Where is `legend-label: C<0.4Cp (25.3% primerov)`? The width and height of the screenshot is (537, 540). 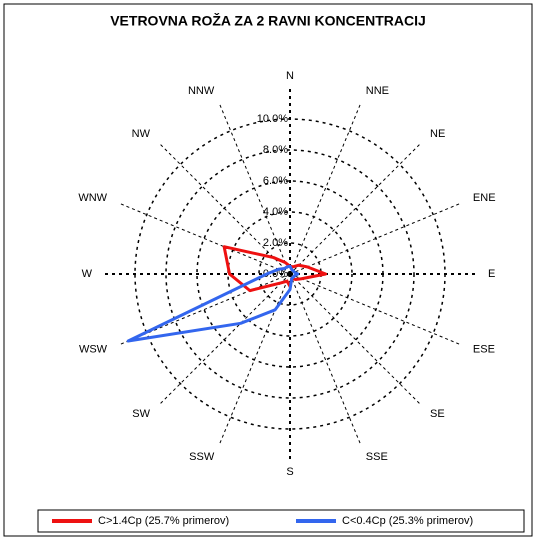 legend-label: C<0.4Cp (25.3% primerov) is located at coordinates (407, 521).